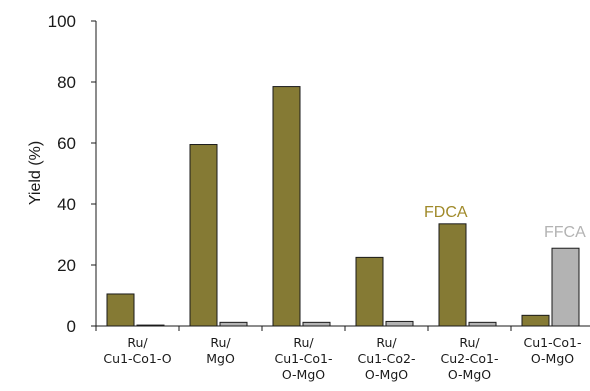 The height and width of the screenshot is (391, 590). What do you see at coordinates (35, 173) in the screenshot?
I see `y-axis-title: Yield (%)` at bounding box center [35, 173].